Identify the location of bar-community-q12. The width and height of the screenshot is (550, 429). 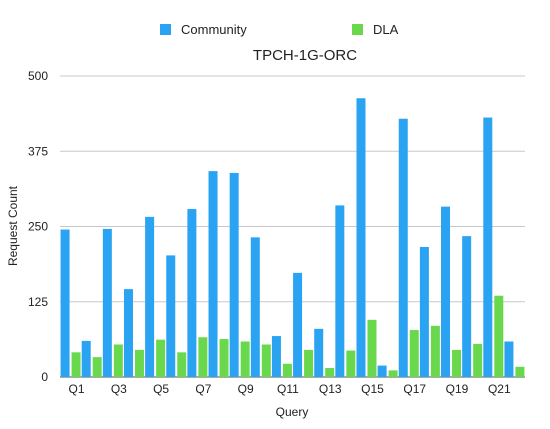
(298, 324).